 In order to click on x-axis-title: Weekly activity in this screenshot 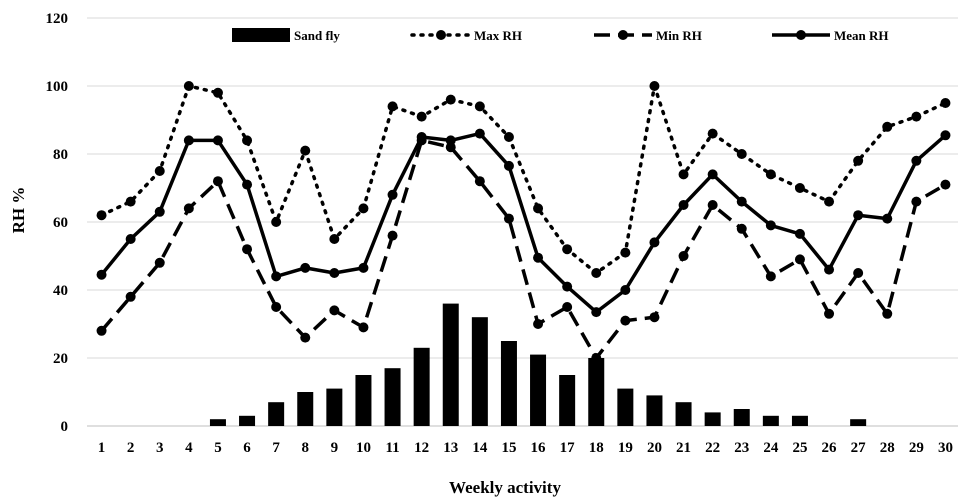, I will do `click(505, 487)`.